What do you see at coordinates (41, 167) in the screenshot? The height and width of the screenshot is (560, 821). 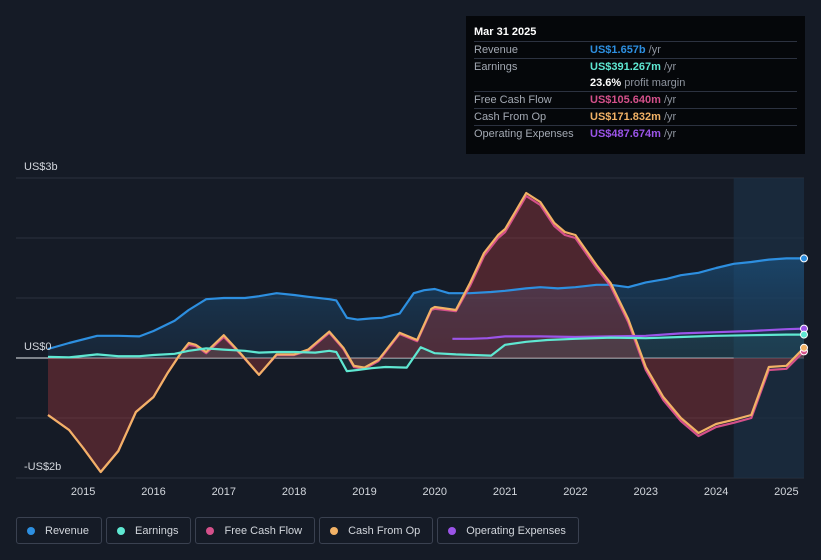 I see `y-tick-label: US$3b` at bounding box center [41, 167].